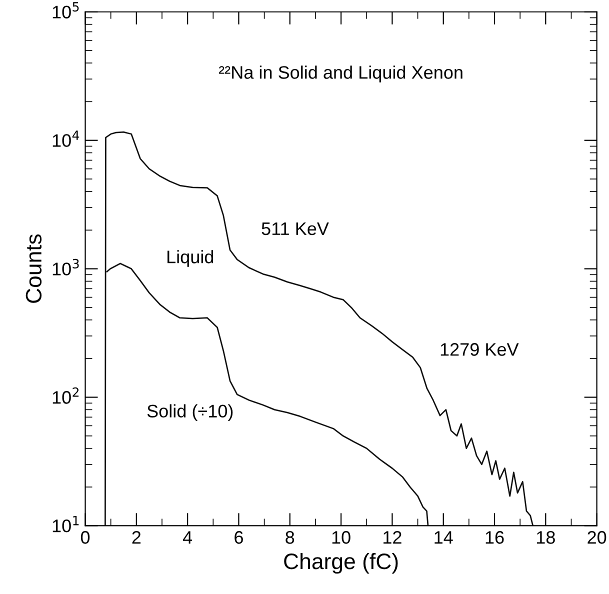  I want to click on series-label: Liquid, so click(191, 258).